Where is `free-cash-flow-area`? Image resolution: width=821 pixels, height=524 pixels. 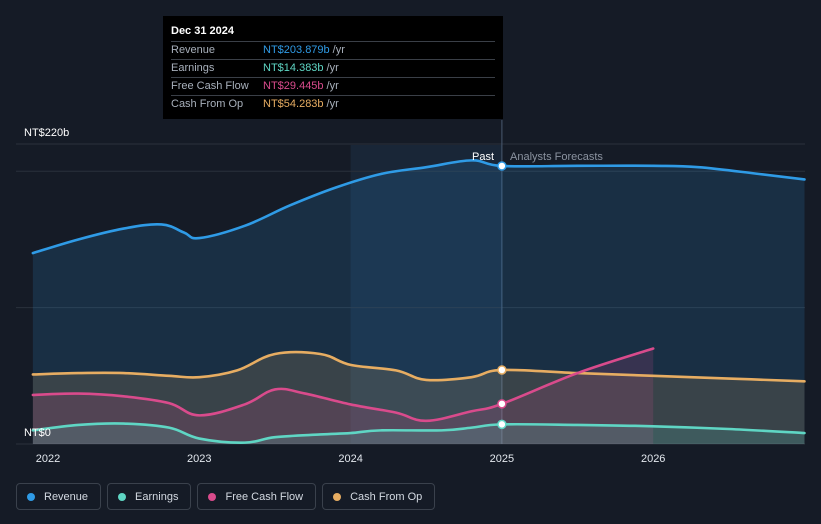
free-cash-flow-area is located at coordinates (343, 396).